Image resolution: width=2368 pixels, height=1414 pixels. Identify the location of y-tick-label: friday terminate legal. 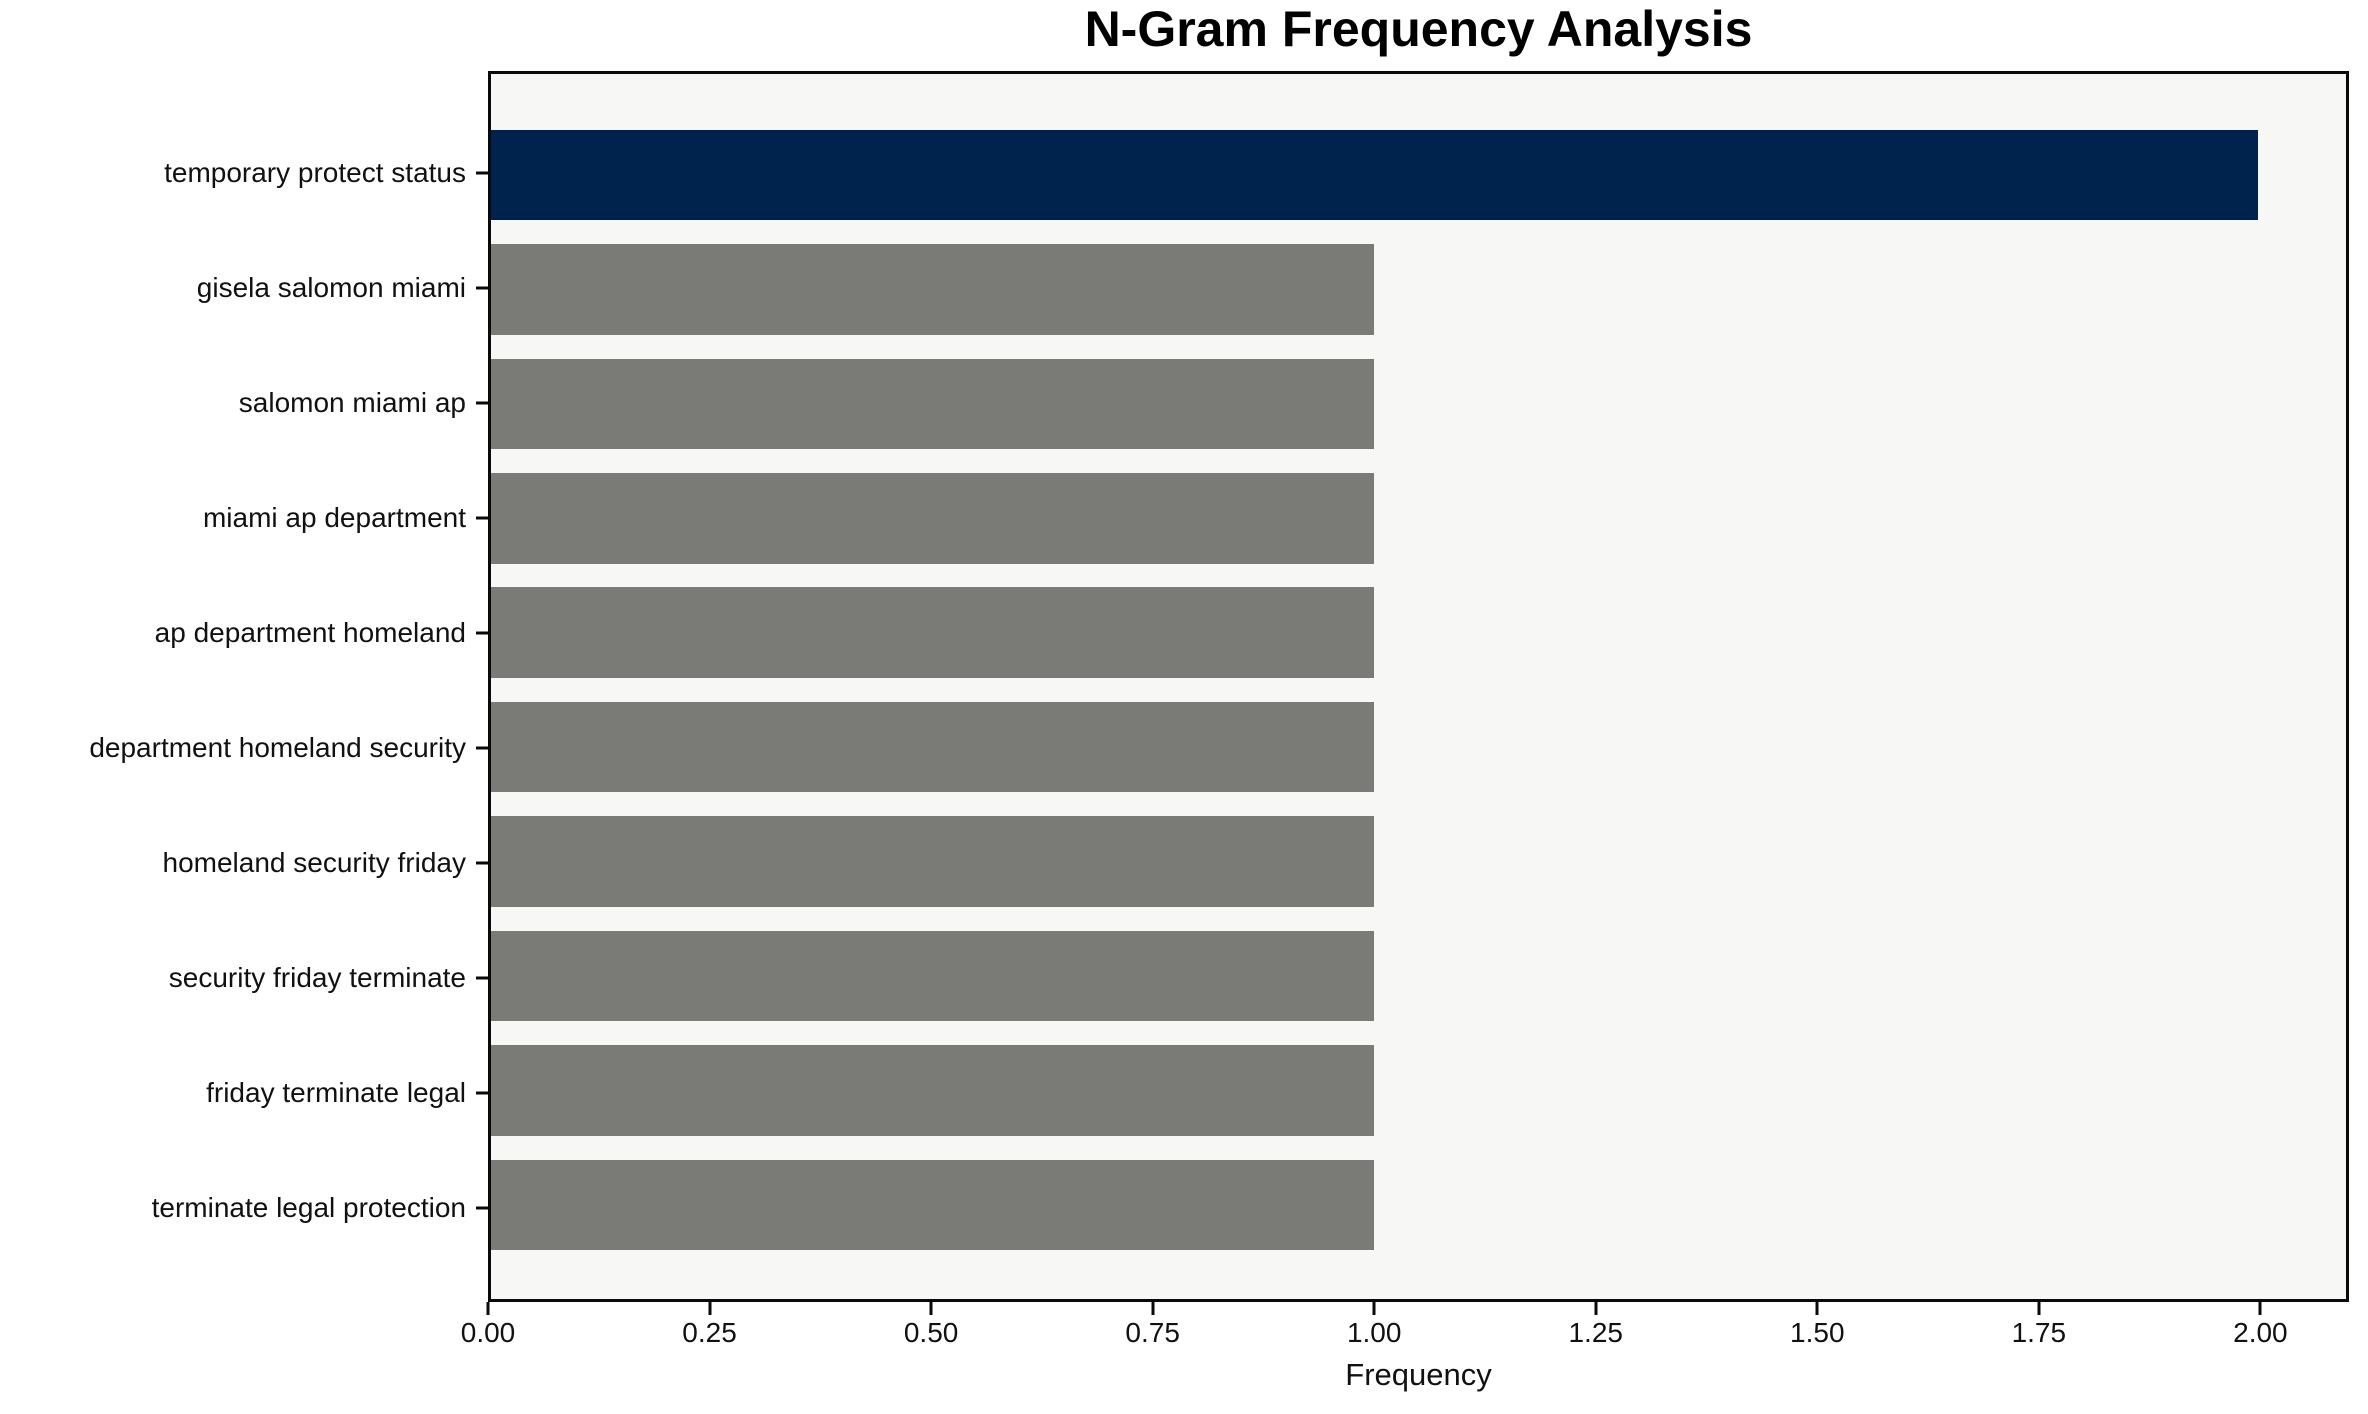
(336, 1092).